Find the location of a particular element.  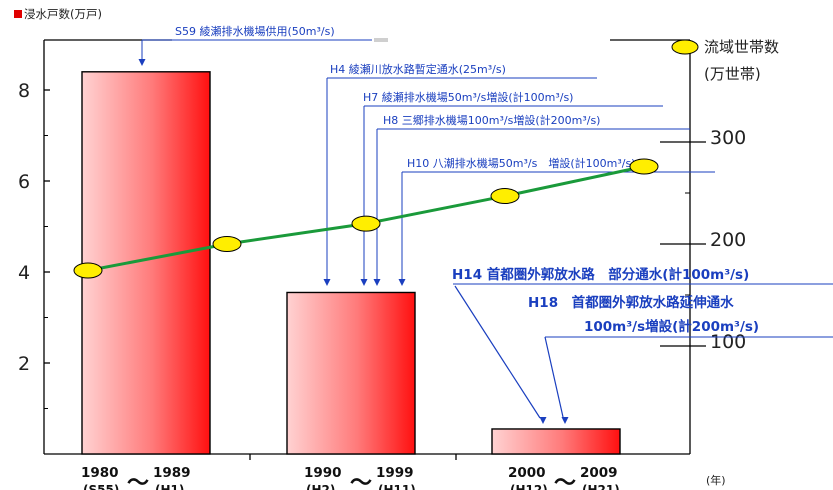

y-tick-label: 8 is located at coordinates (24, 91).